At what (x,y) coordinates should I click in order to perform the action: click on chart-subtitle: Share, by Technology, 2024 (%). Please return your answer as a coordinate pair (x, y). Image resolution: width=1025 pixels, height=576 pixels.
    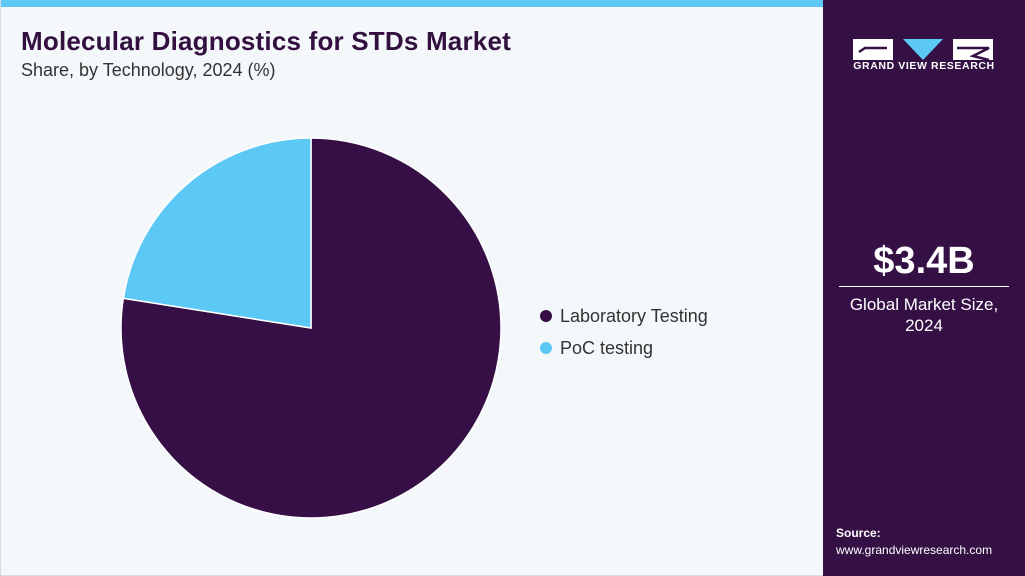
    Looking at the image, I should click on (148, 70).